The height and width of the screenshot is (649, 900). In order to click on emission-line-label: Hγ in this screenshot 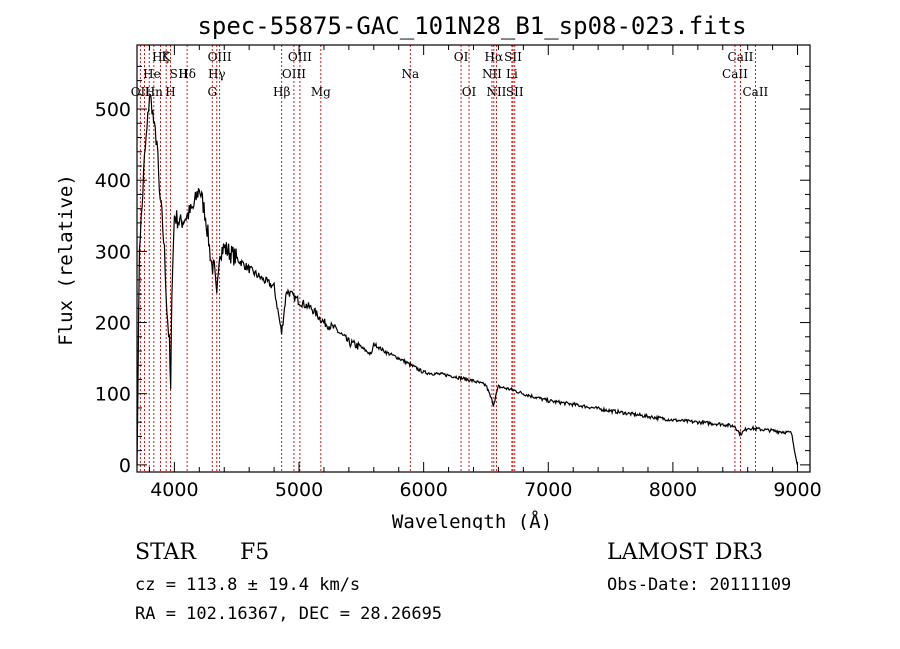, I will do `click(217, 74)`.